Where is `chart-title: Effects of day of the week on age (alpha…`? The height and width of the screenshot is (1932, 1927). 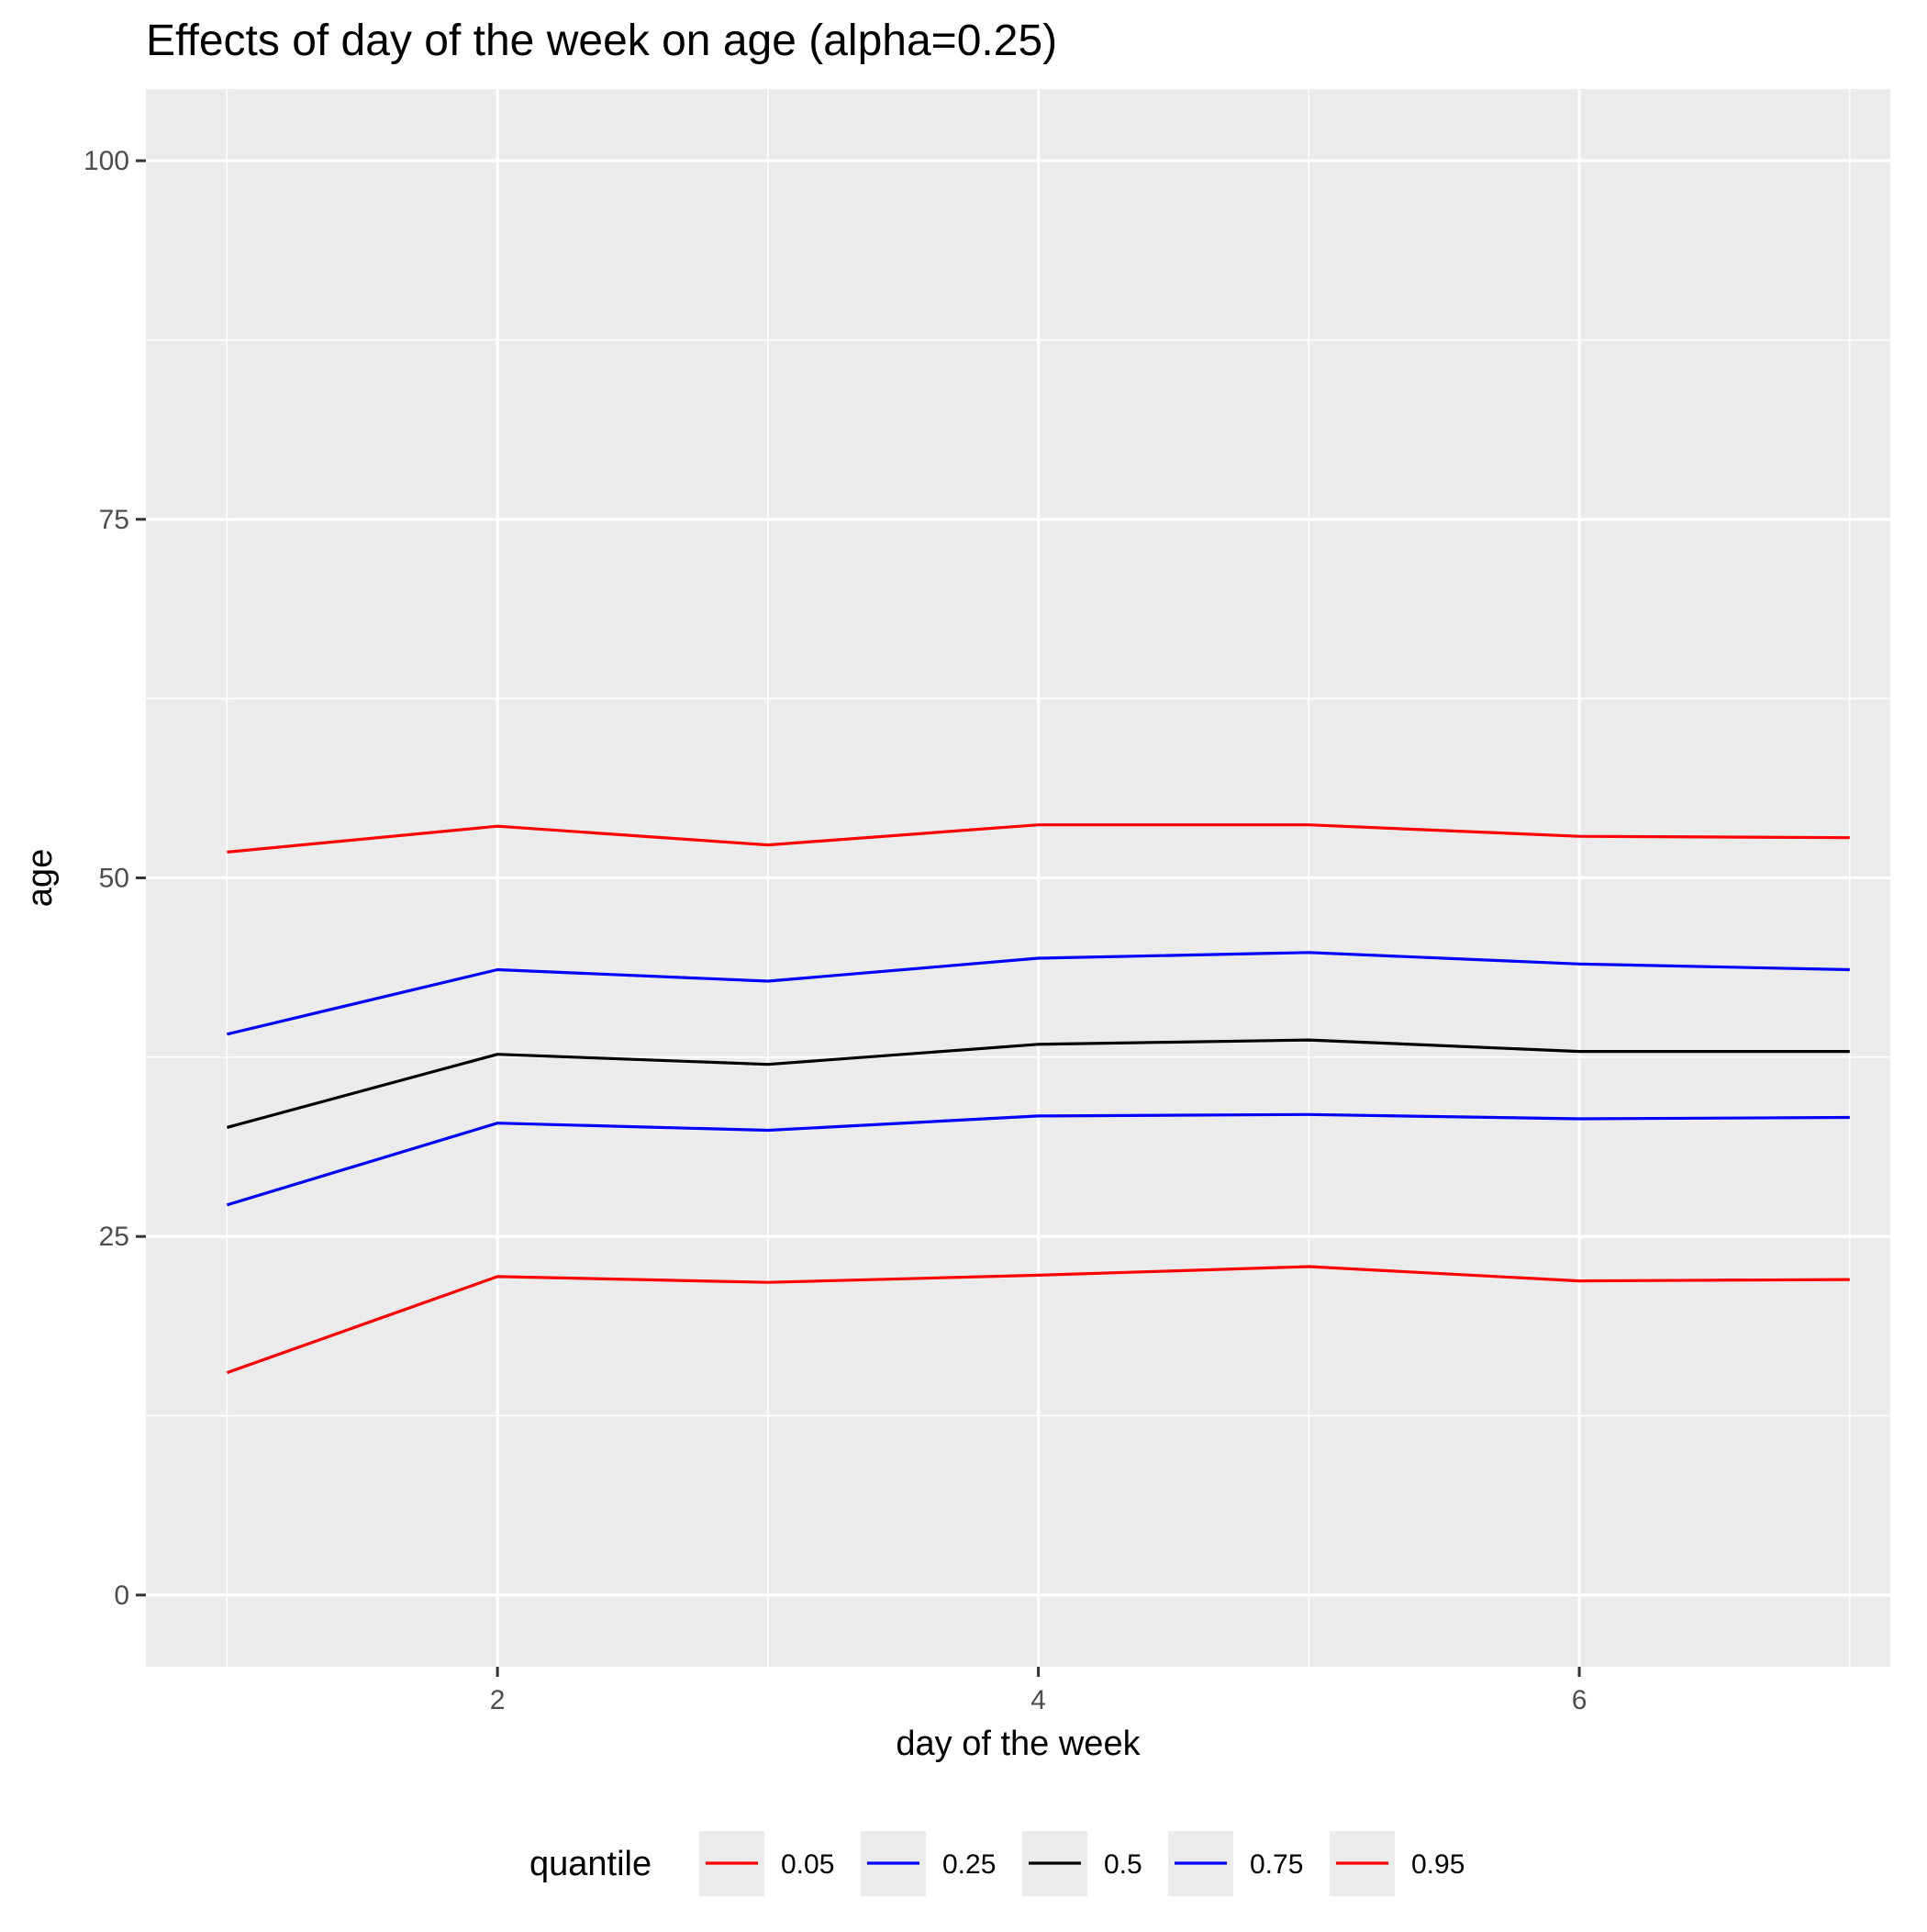
chart-title: Effects of day of the week on age (alpha… is located at coordinates (601, 41).